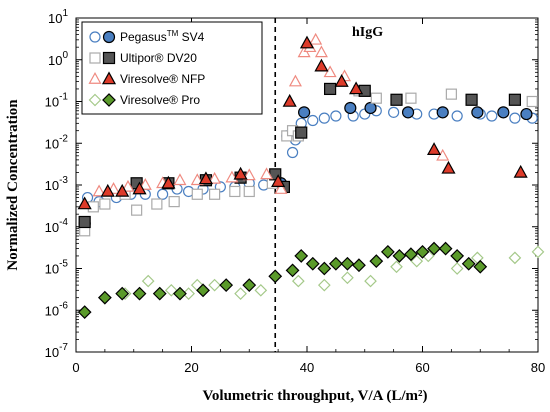 The image size is (550, 412). What do you see at coordinates (57, 184) in the screenshot?
I see `y-tick-label: 10⁻³` at bounding box center [57, 184].